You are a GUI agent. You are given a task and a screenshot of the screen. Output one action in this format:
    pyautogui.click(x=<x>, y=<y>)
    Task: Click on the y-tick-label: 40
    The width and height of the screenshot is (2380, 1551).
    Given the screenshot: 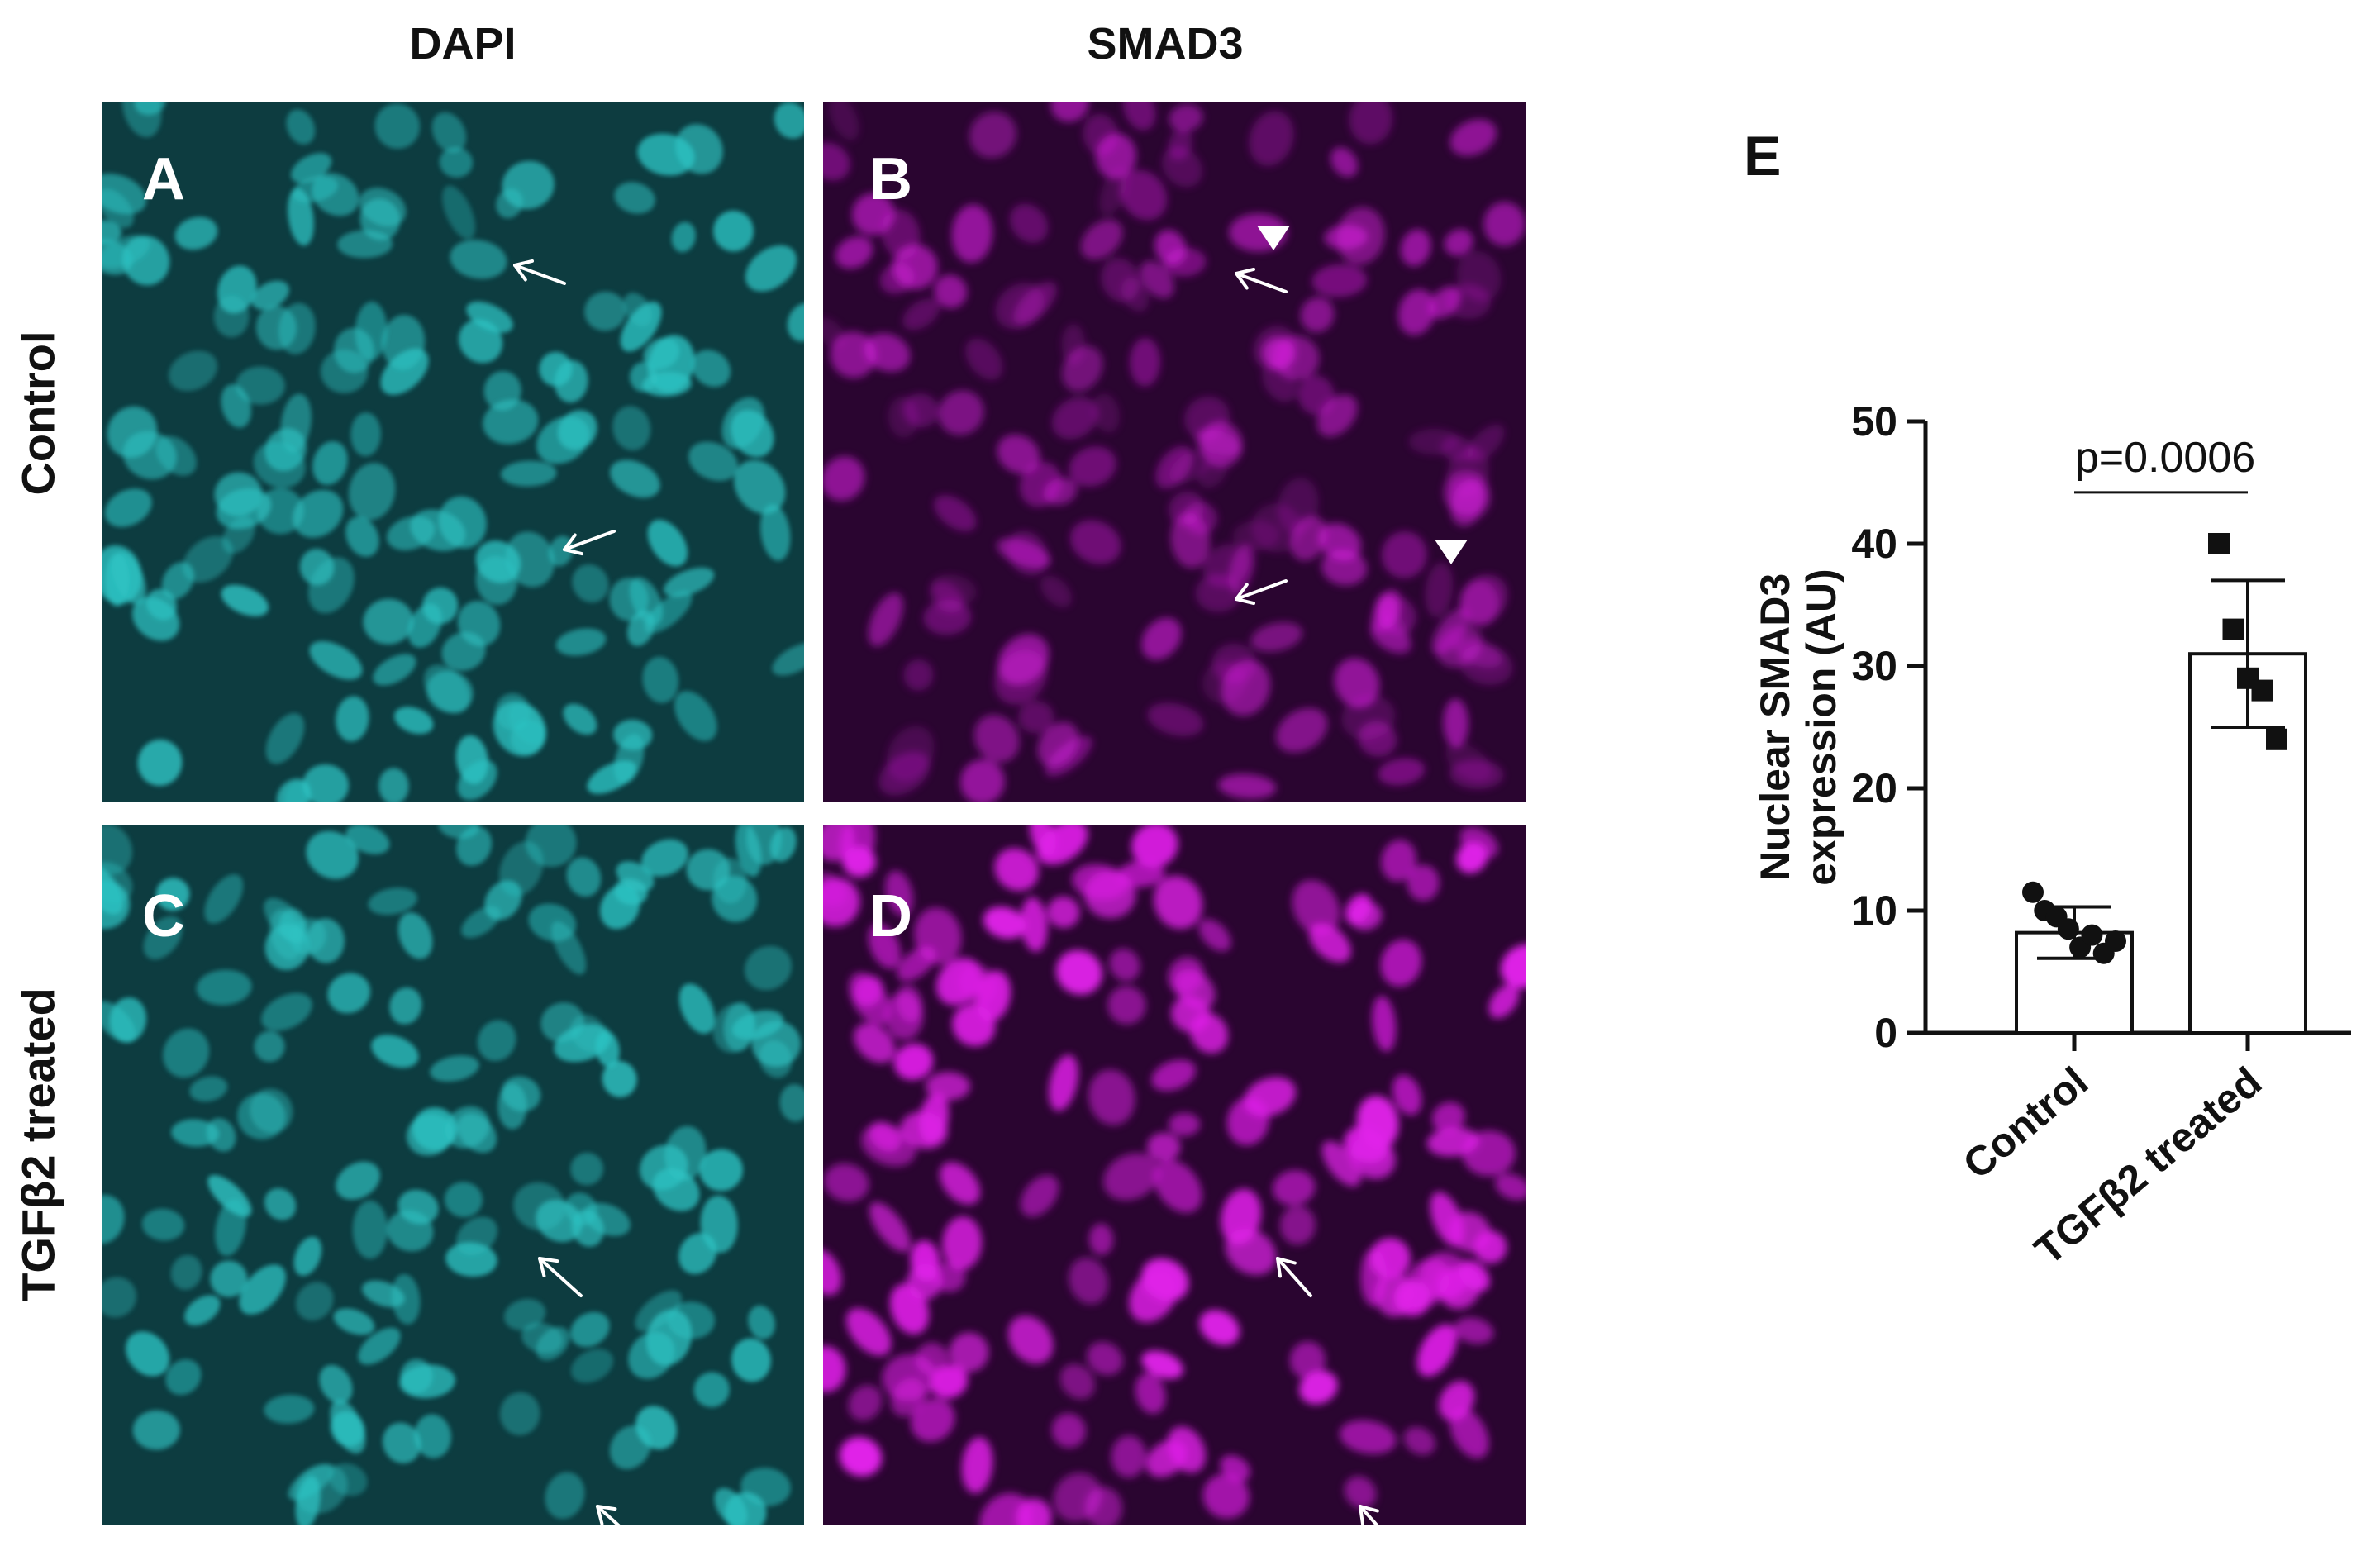 What is the action you would take?
    pyautogui.click(x=1874, y=544)
    